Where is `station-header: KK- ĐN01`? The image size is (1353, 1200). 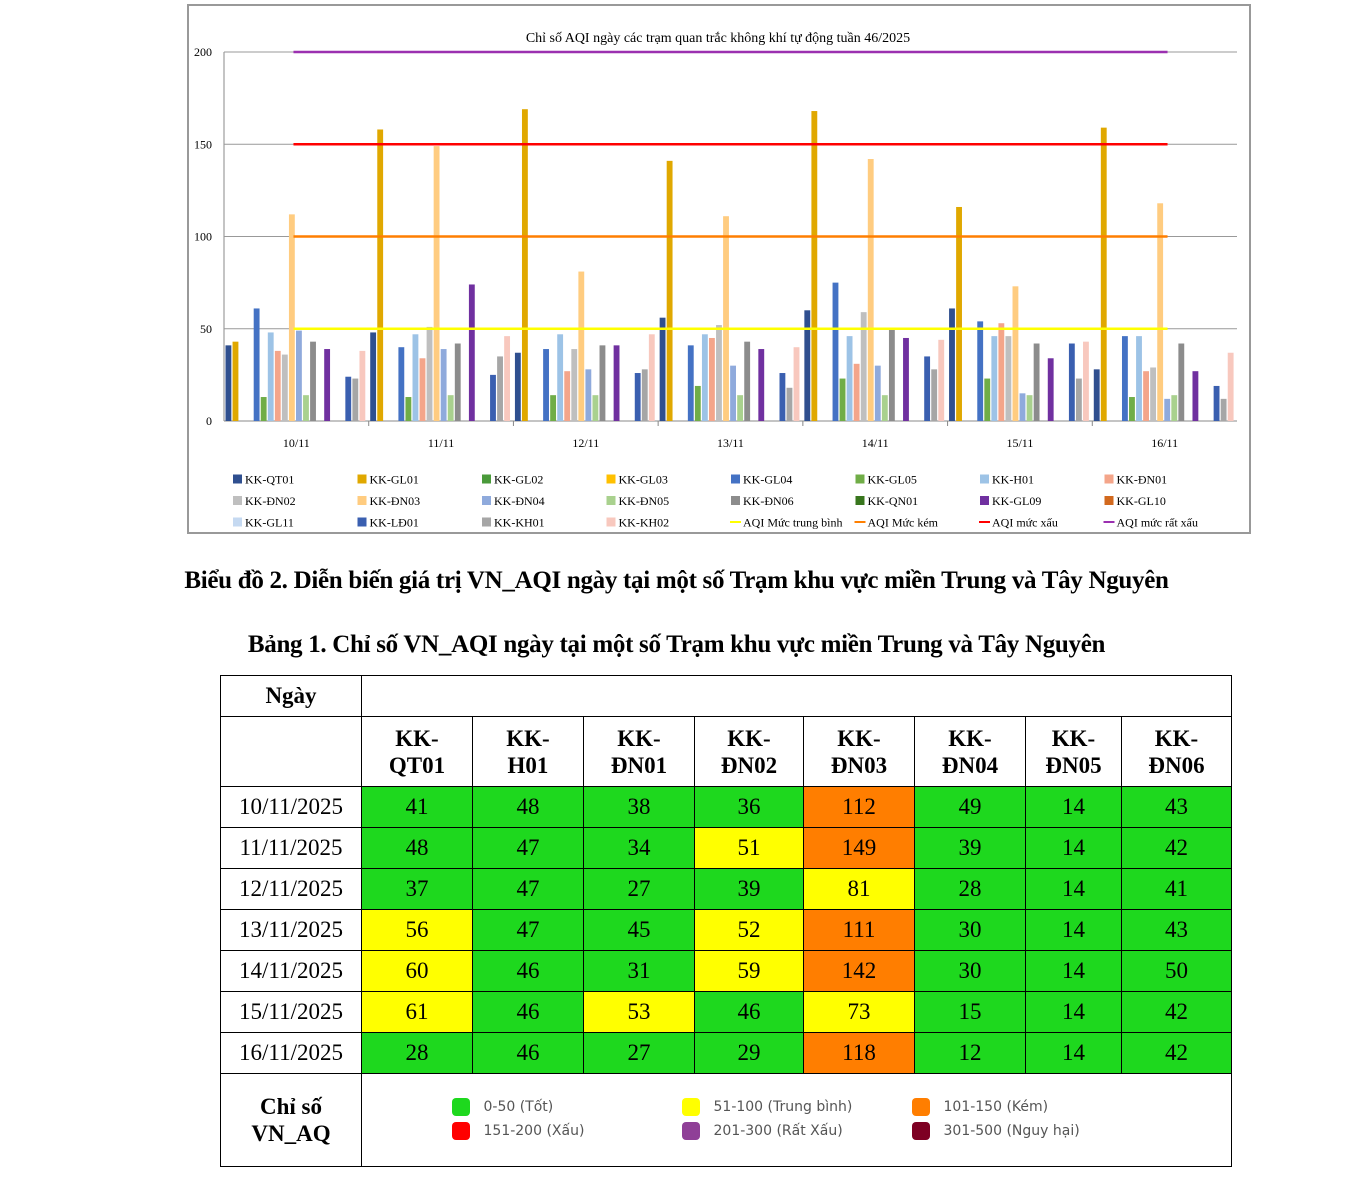 station-header: KK- ĐN01 is located at coordinates (639, 751).